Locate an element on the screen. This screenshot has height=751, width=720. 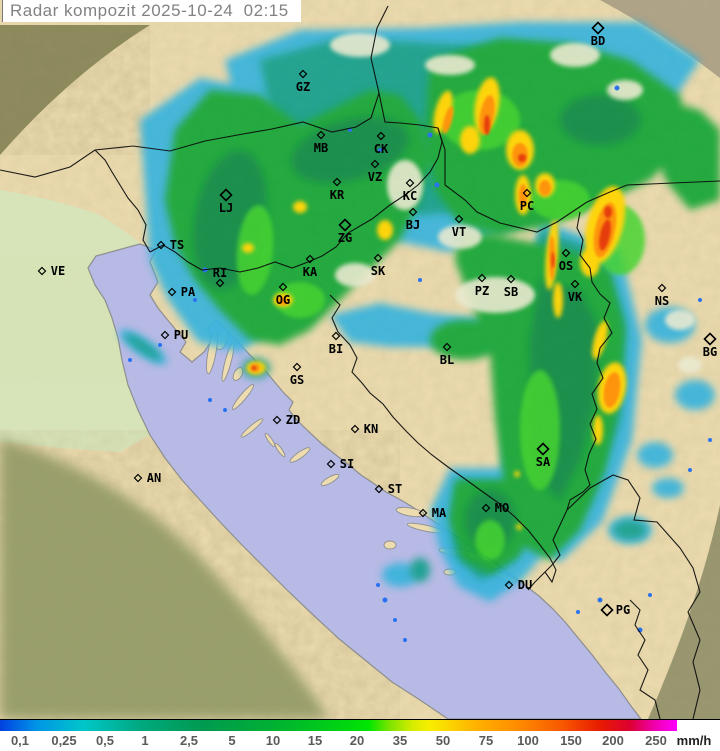
station-MO: MO is located at coordinates (495, 508).